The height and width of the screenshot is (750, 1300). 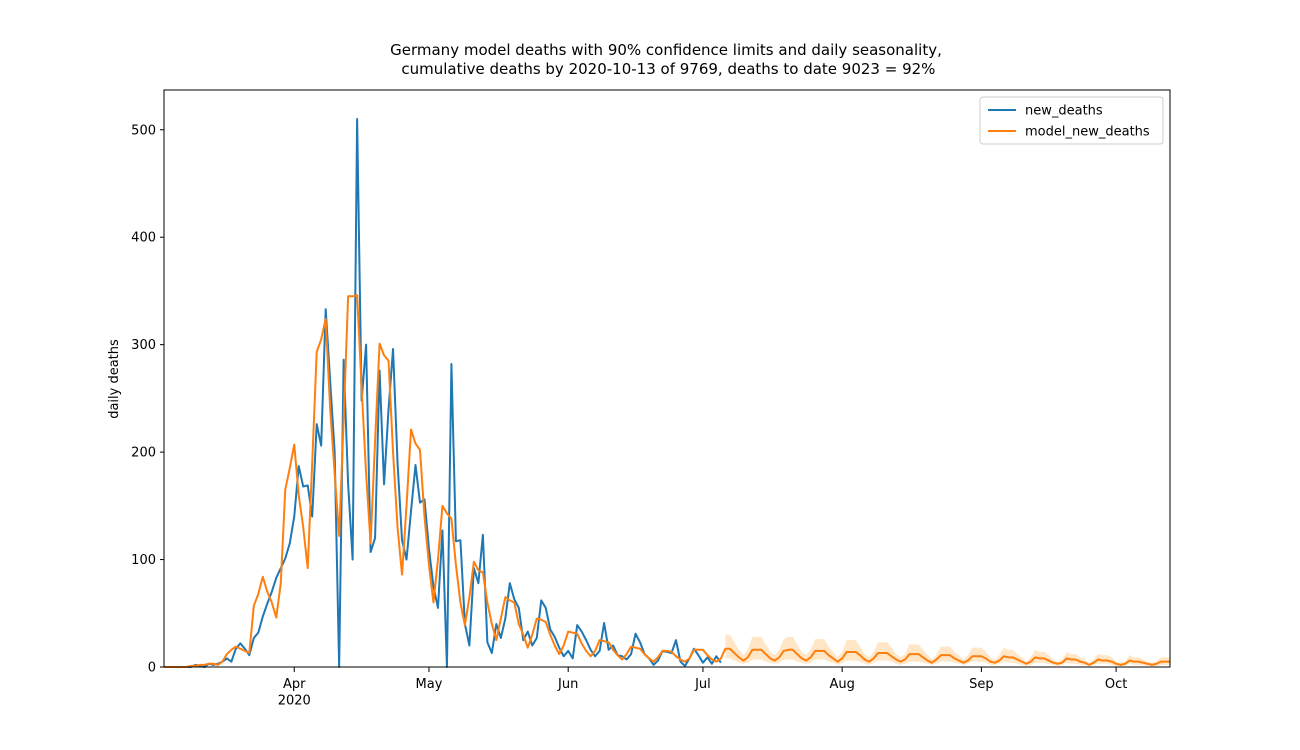 I want to click on y-tick-label: 100, so click(x=143, y=560).